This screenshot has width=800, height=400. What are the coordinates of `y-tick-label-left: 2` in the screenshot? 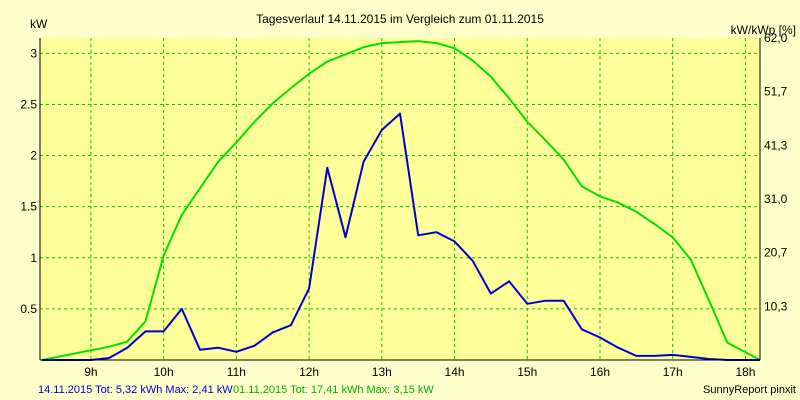 It's located at (33, 156).